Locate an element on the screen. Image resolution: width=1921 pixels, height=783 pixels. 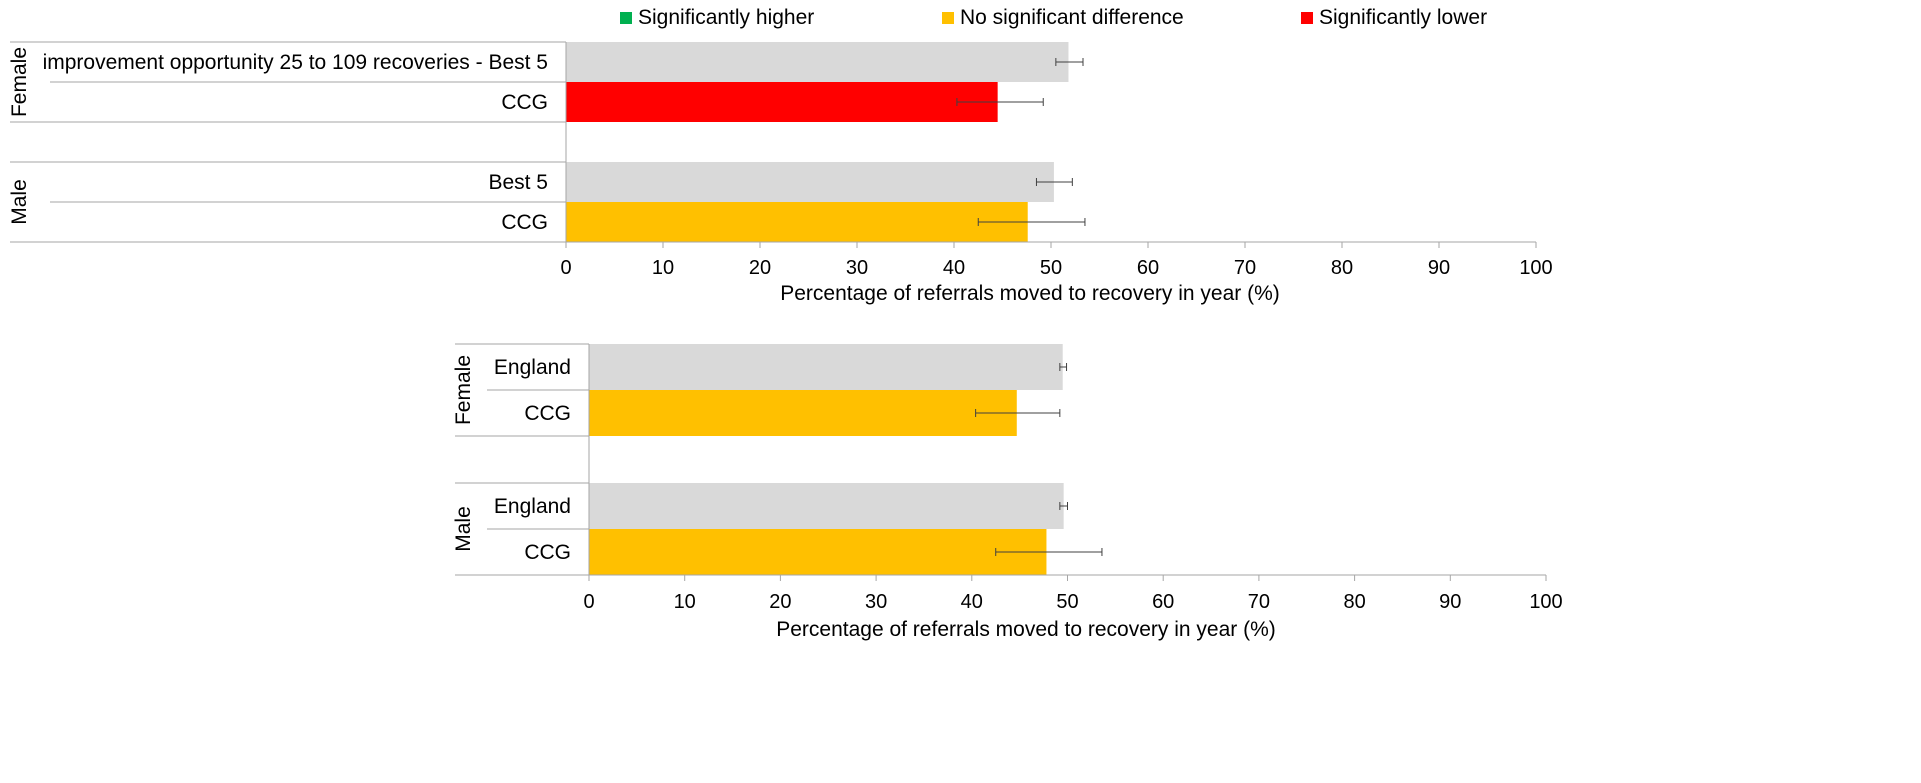
legend-label: Significantly higher is located at coordinates (726, 17).